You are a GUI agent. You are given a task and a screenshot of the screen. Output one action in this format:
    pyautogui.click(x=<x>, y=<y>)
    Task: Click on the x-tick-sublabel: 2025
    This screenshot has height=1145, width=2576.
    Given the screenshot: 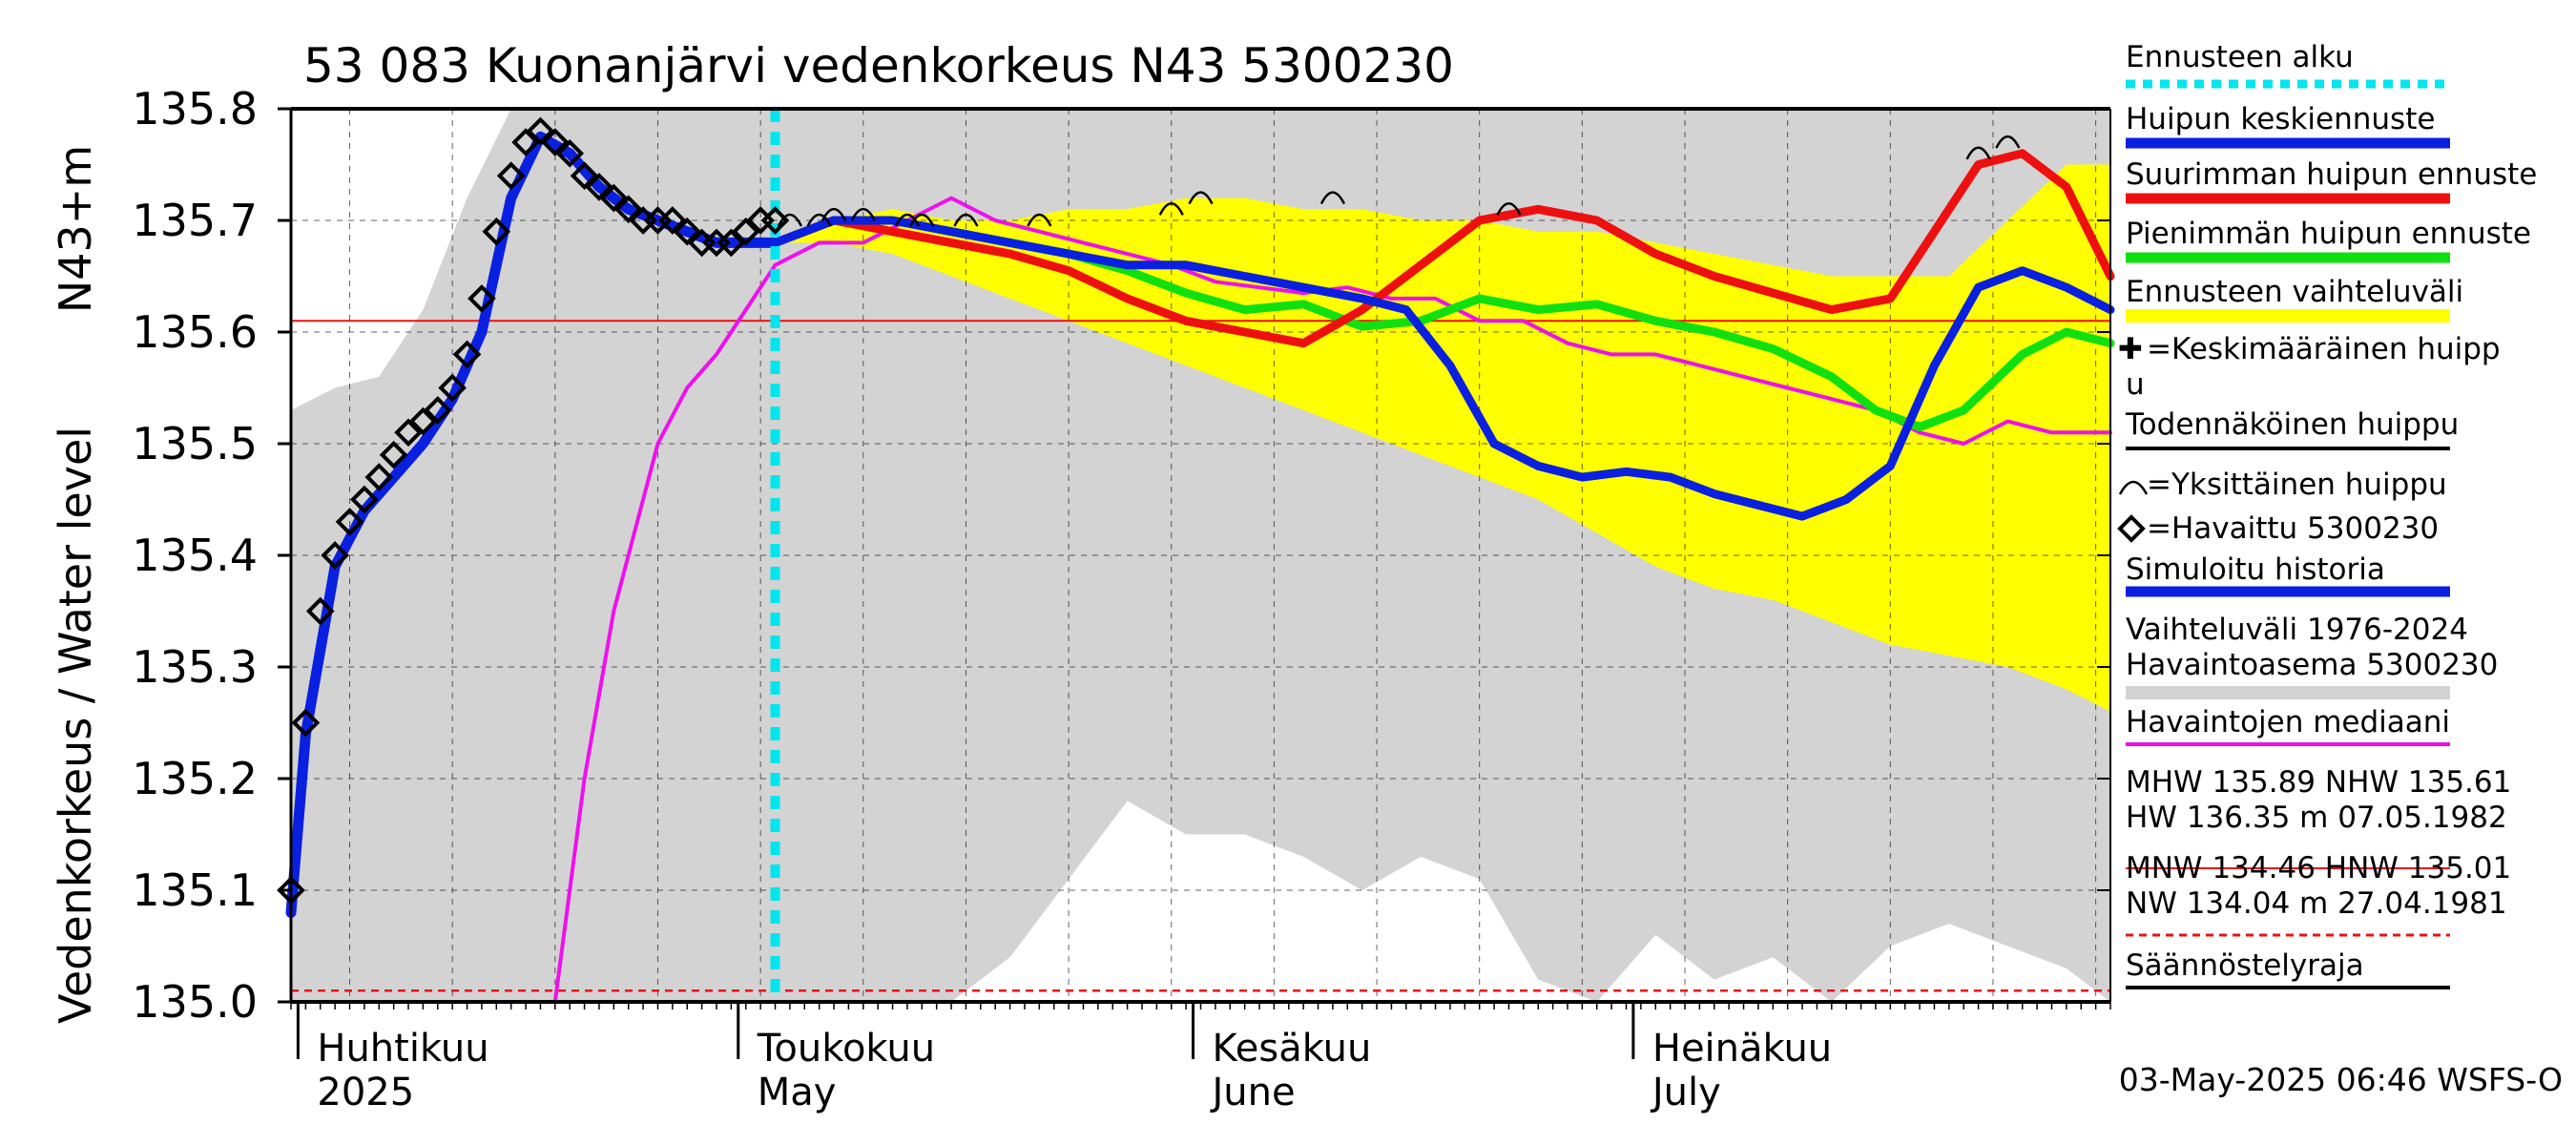 What is the action you would take?
    pyautogui.click(x=365, y=1092)
    